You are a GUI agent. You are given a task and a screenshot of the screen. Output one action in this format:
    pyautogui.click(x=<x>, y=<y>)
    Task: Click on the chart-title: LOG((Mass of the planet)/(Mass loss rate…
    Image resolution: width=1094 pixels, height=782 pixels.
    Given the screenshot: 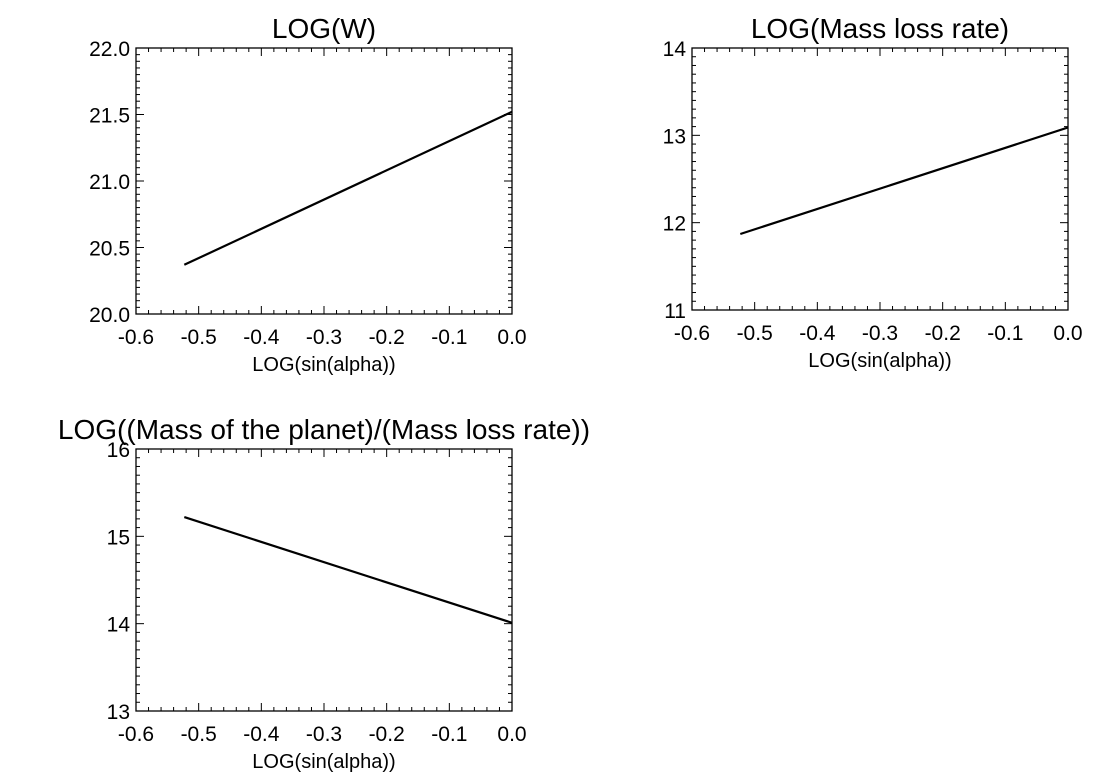 What is the action you would take?
    pyautogui.click(x=324, y=429)
    